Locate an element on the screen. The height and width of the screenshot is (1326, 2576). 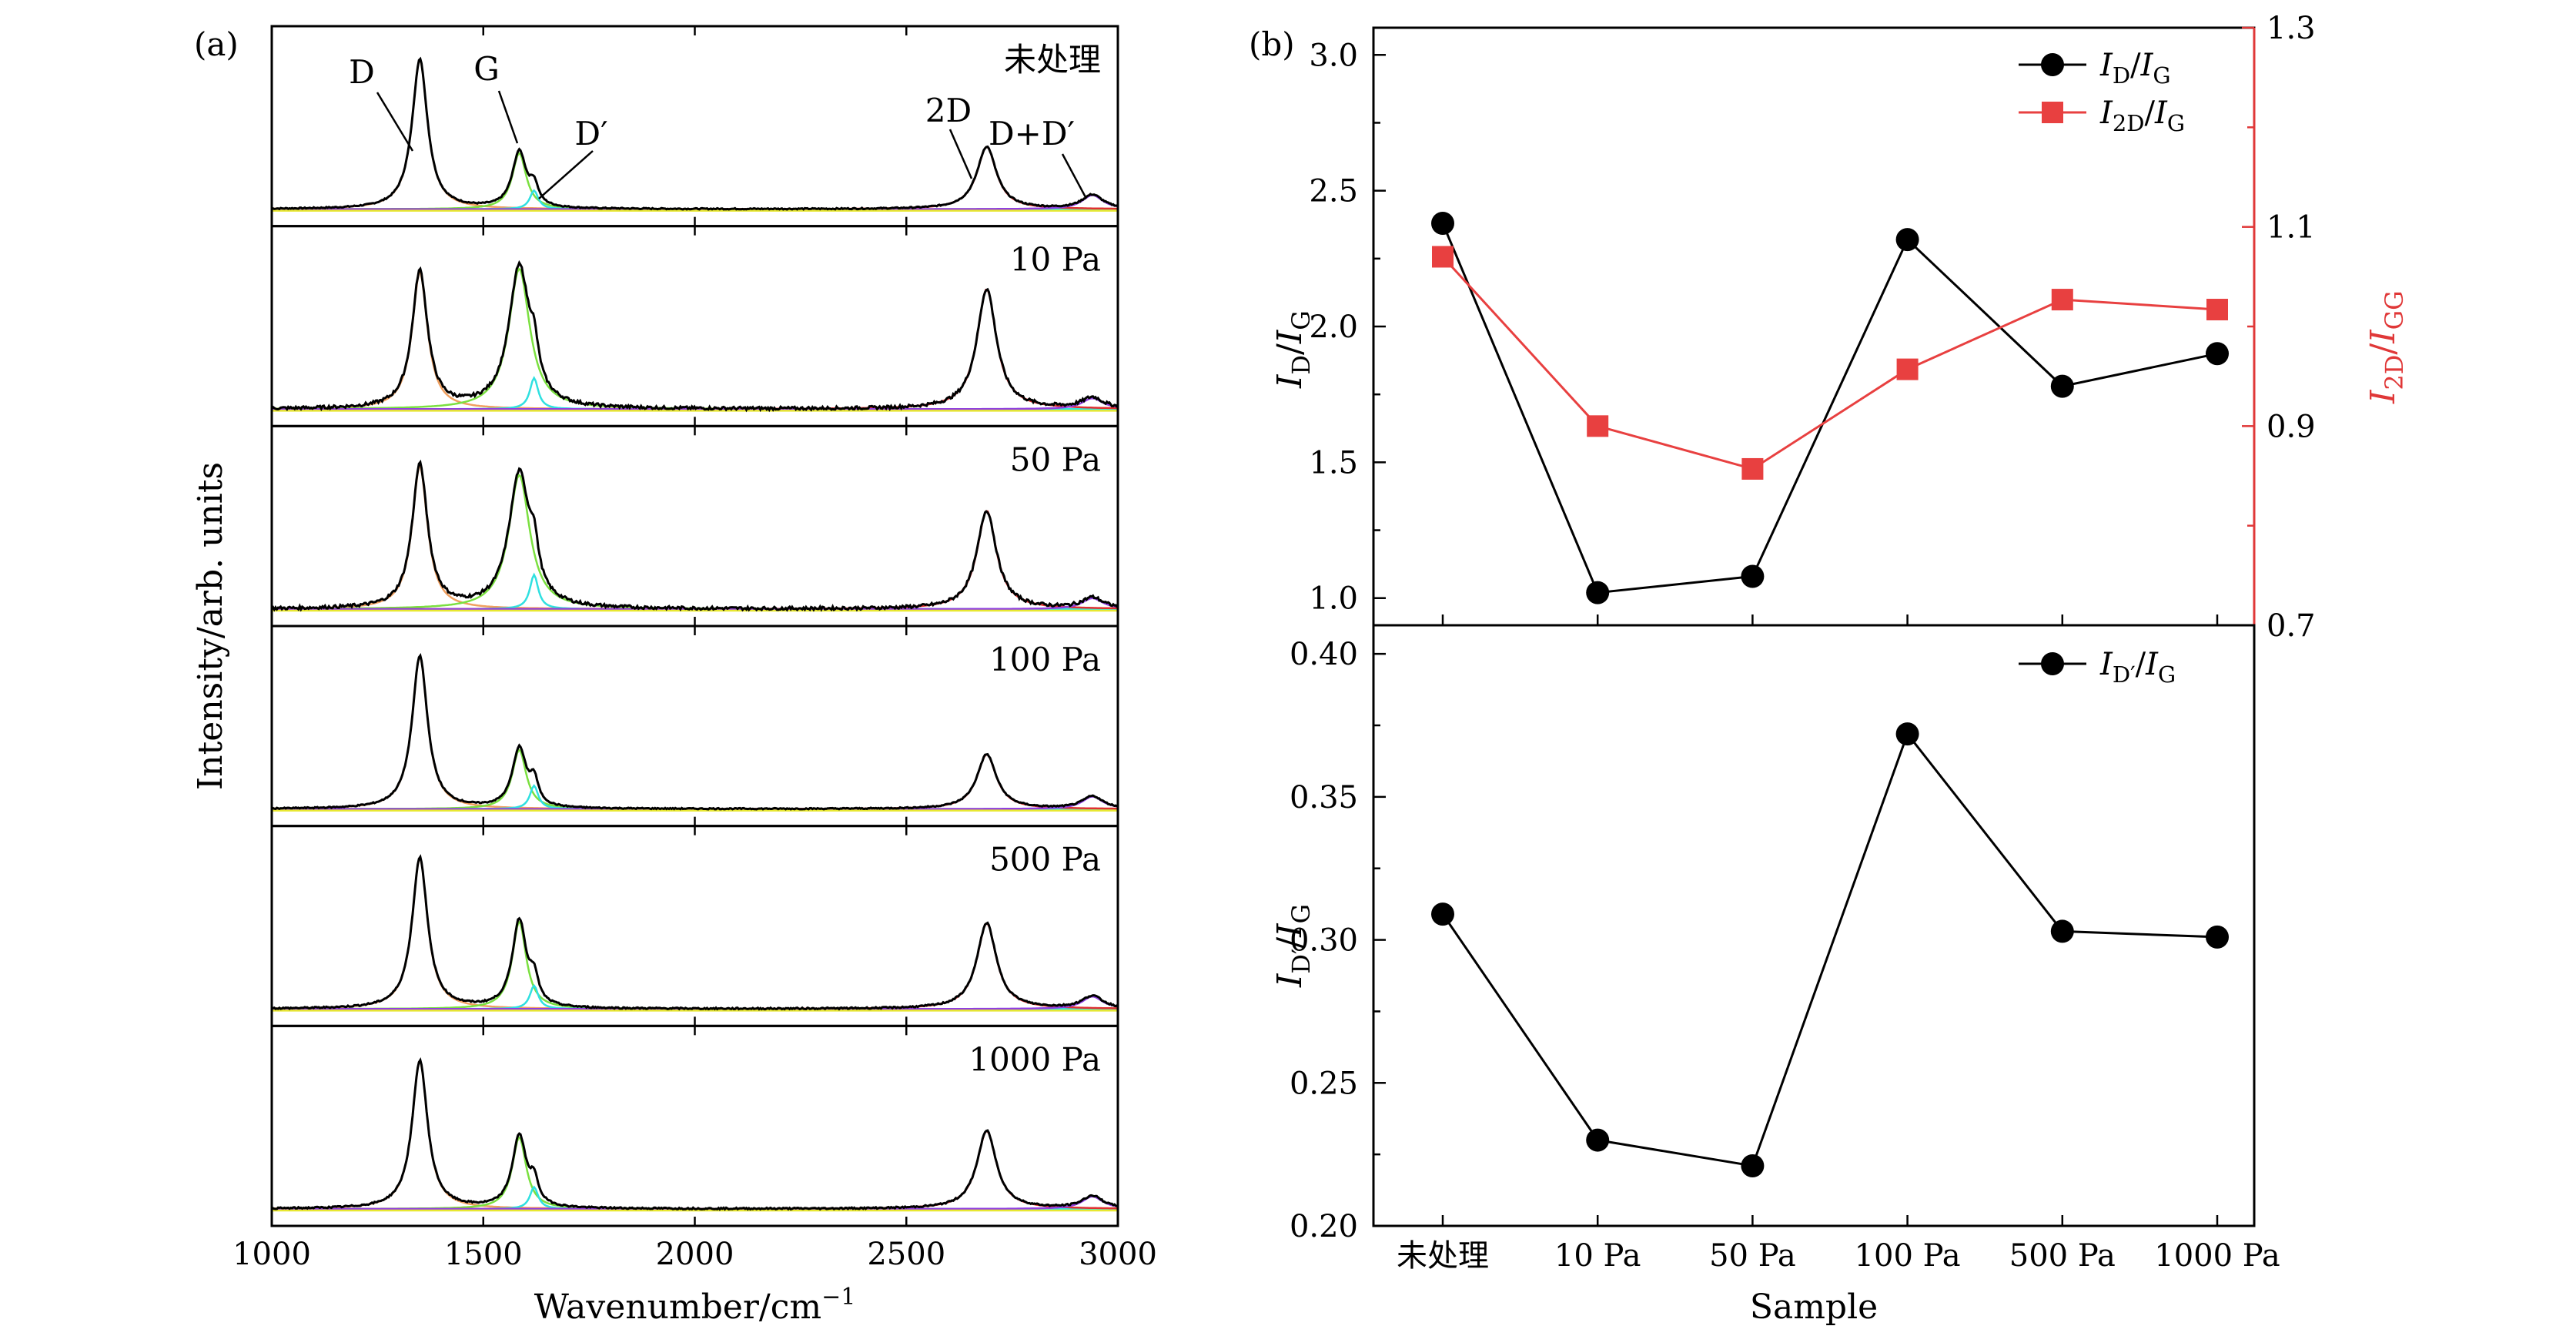
x-axis-label-b: Sample is located at coordinates (1814, 1306).